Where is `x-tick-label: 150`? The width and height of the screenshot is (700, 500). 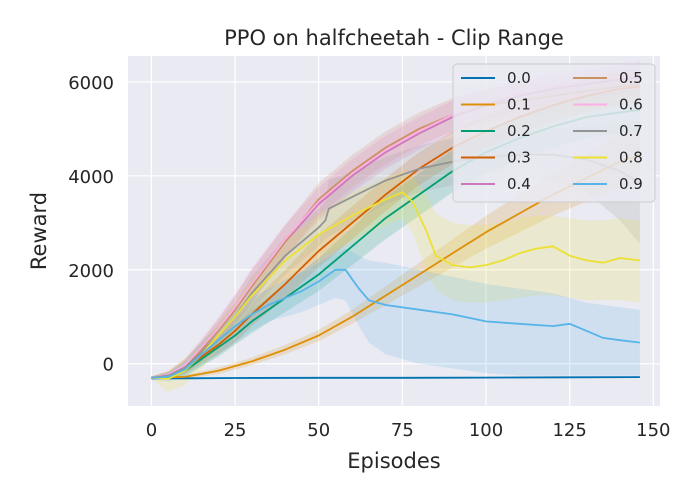
x-tick-label: 150 is located at coordinates (653, 430).